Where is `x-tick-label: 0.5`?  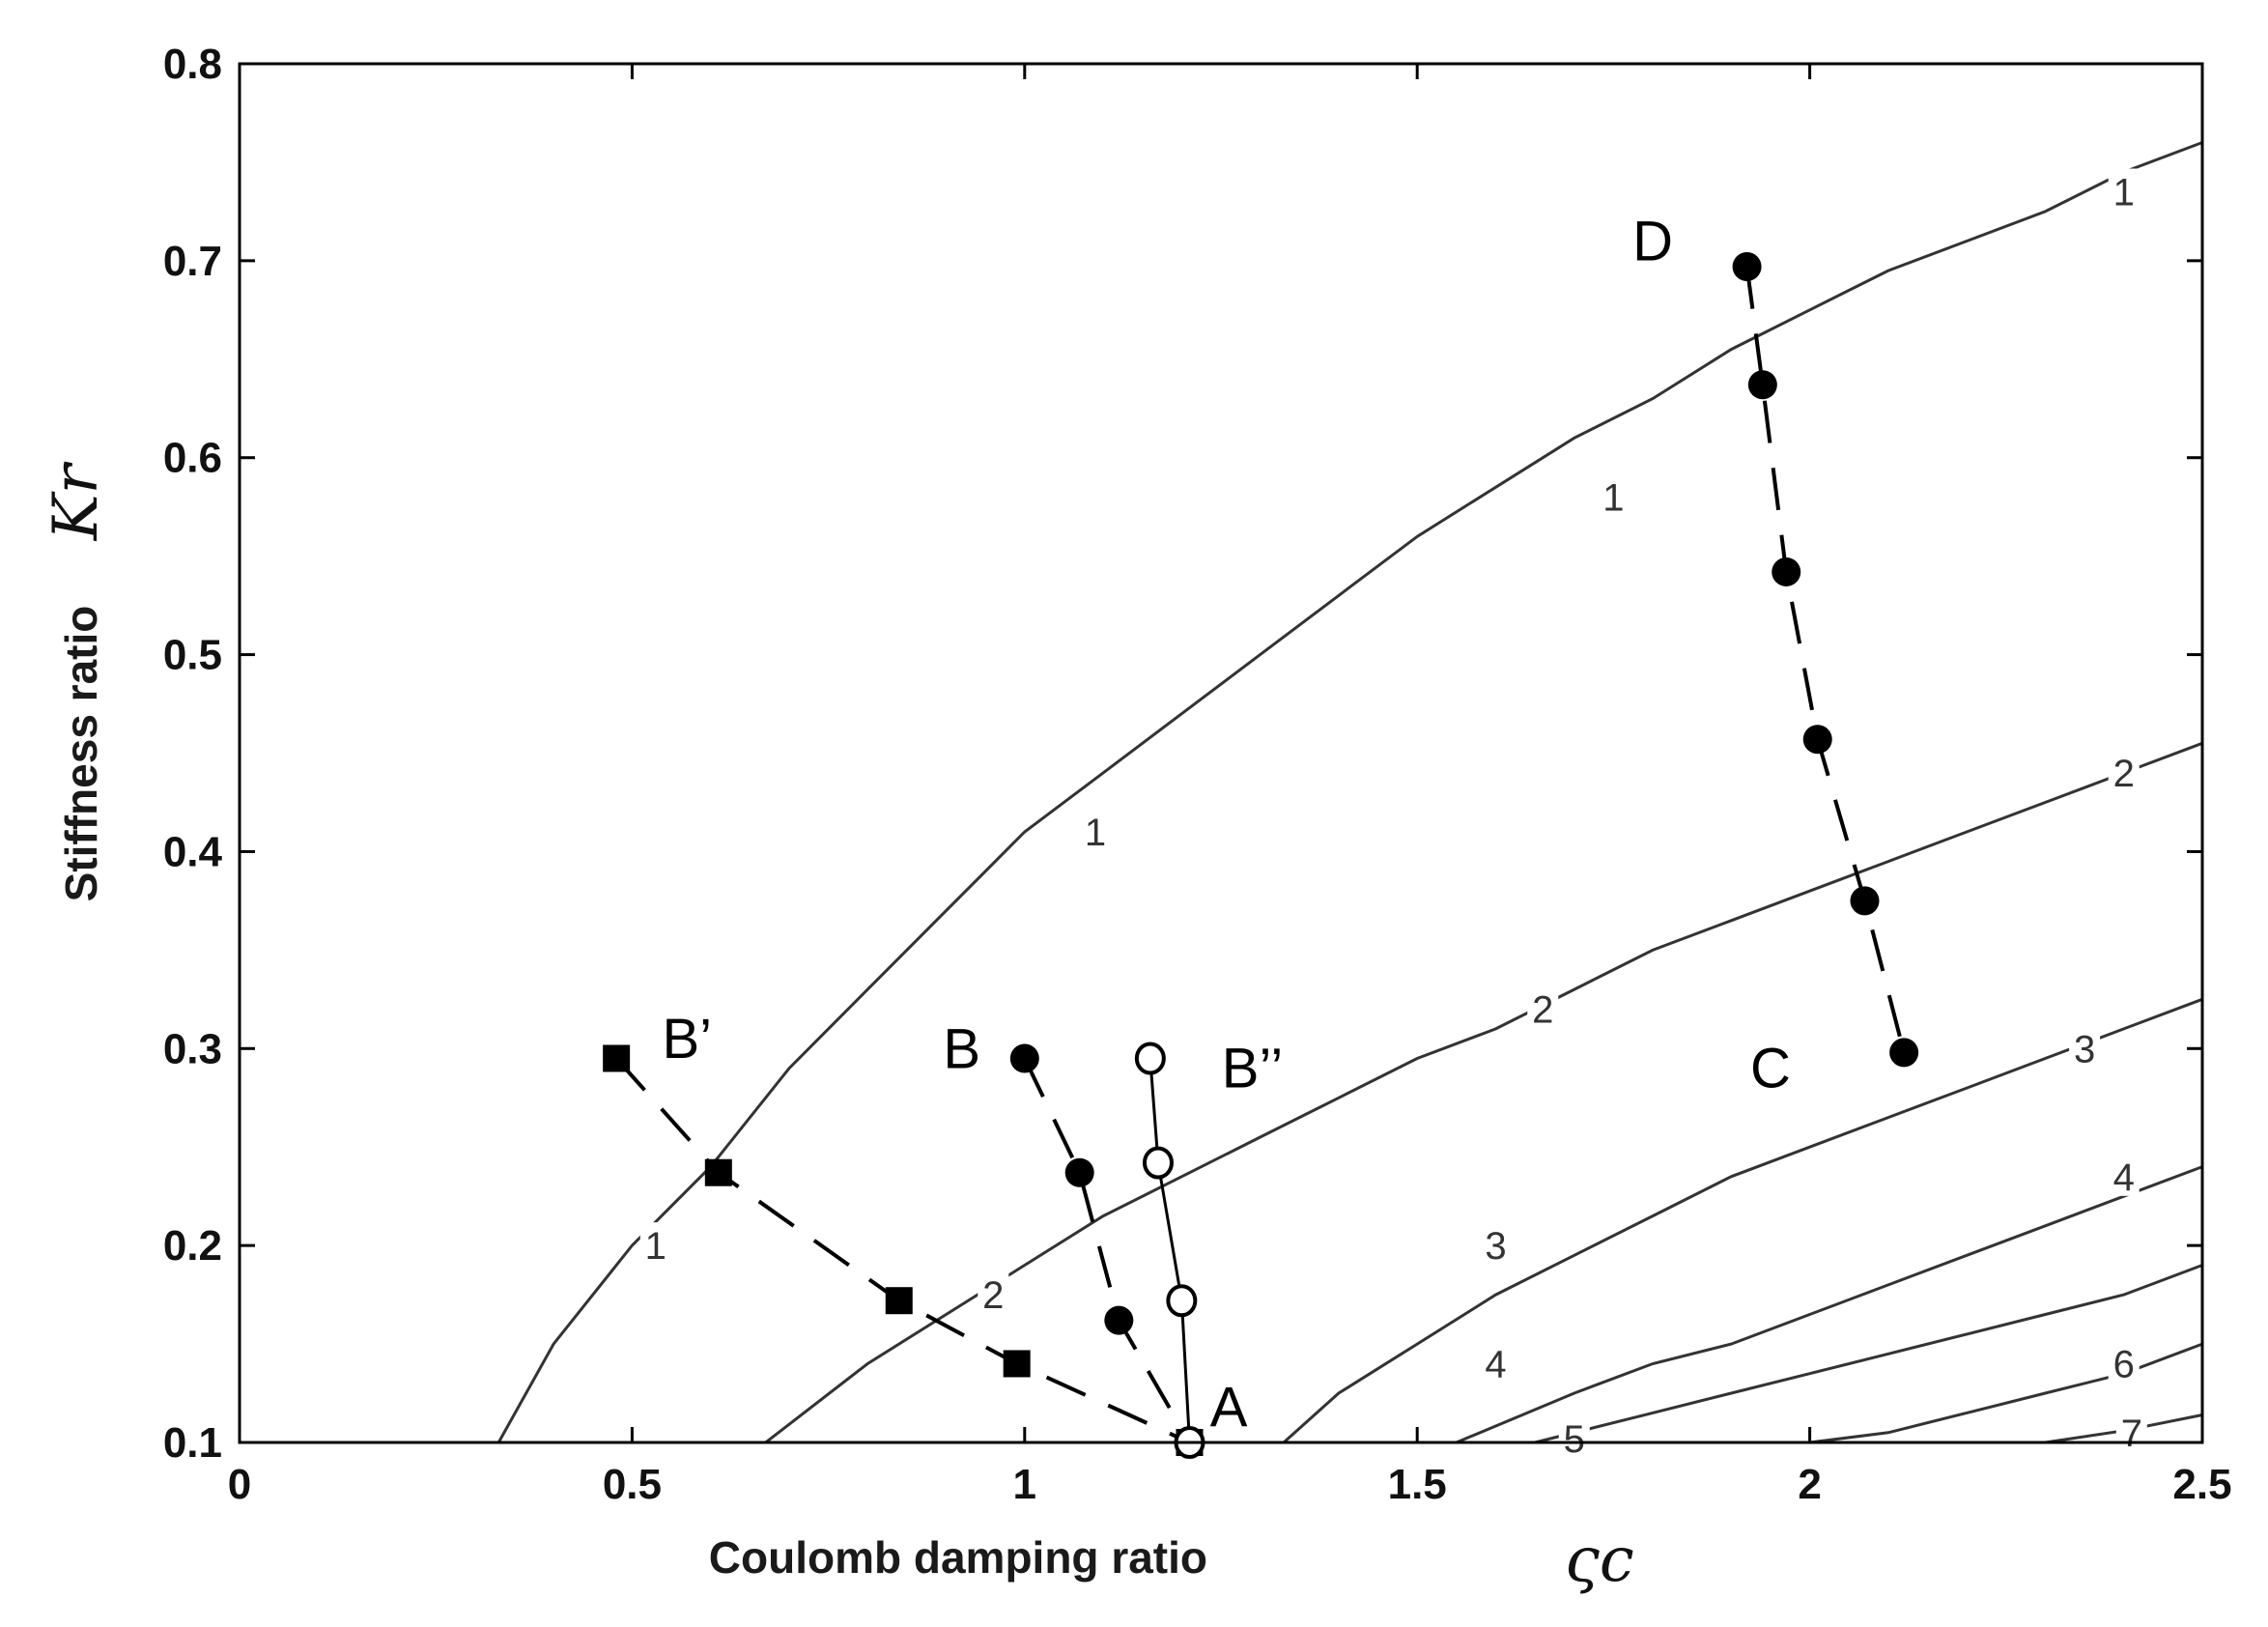
x-tick-label: 0.5 is located at coordinates (632, 1485).